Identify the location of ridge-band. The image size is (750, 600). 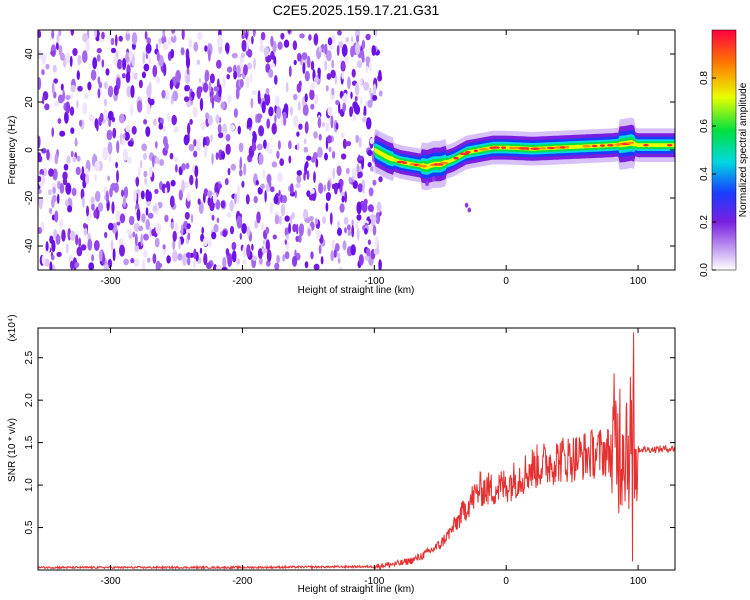
(524, 154).